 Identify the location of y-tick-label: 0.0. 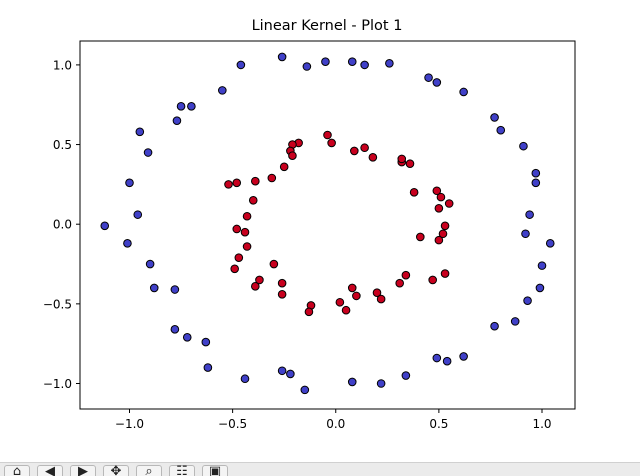
(62, 225).